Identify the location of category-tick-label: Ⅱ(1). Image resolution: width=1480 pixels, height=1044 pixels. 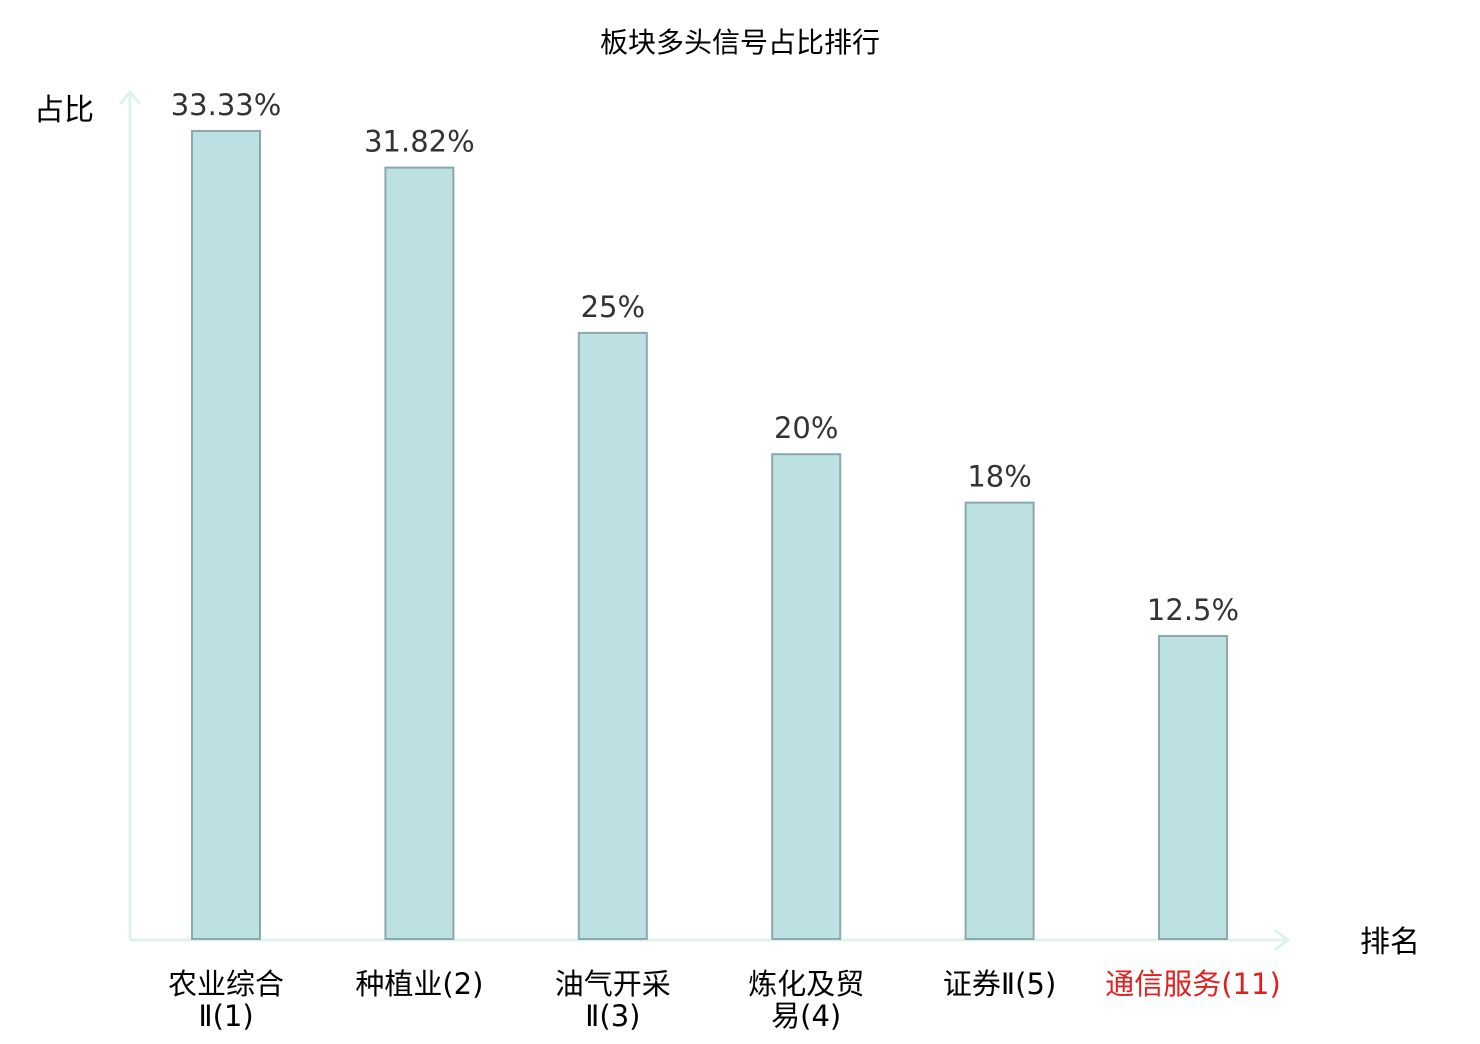
(225, 1016).